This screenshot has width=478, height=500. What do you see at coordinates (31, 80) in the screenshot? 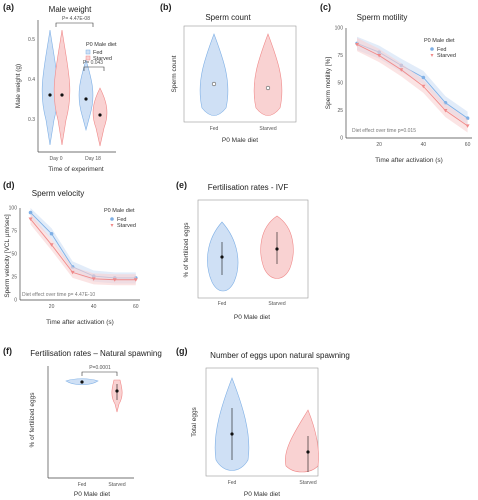
I see `panel-a-ytick-label: 0.4` at bounding box center [31, 80].